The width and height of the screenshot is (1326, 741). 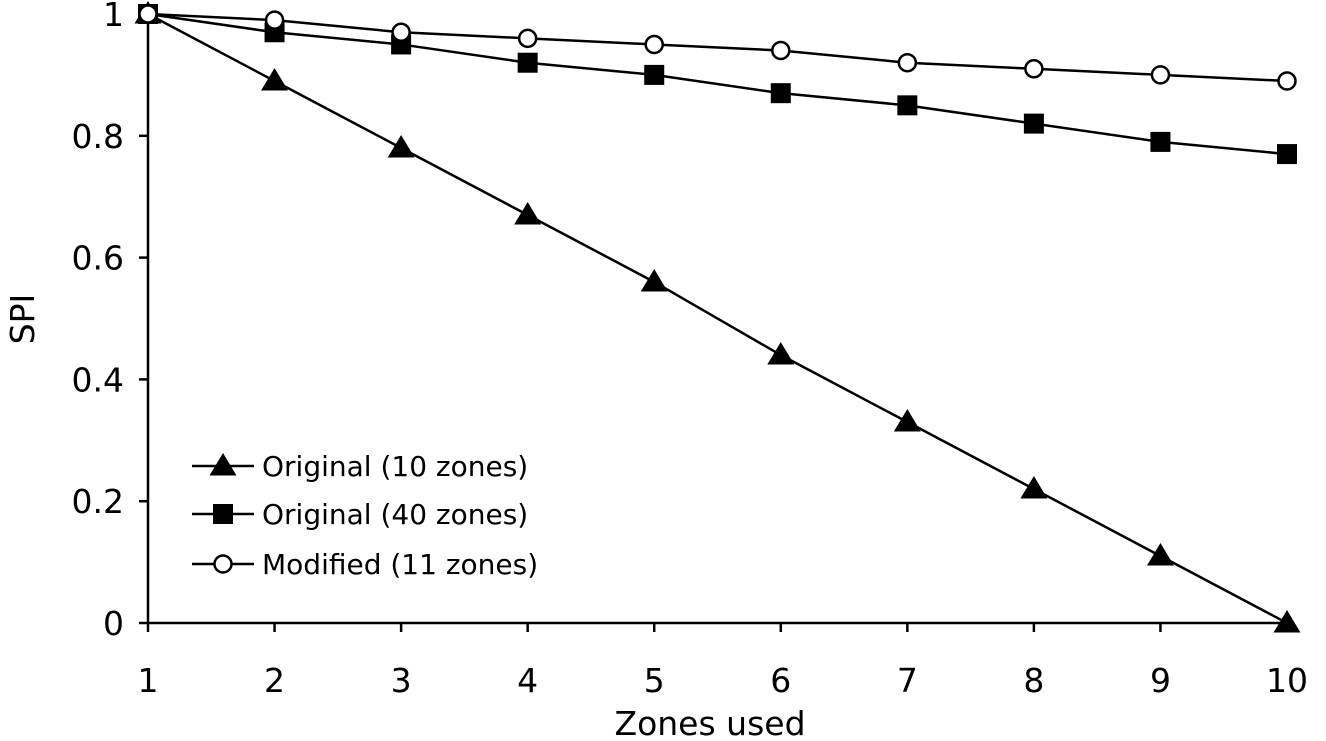 What do you see at coordinates (223, 464) in the screenshot?
I see `legend-marker-triangle` at bounding box center [223, 464].